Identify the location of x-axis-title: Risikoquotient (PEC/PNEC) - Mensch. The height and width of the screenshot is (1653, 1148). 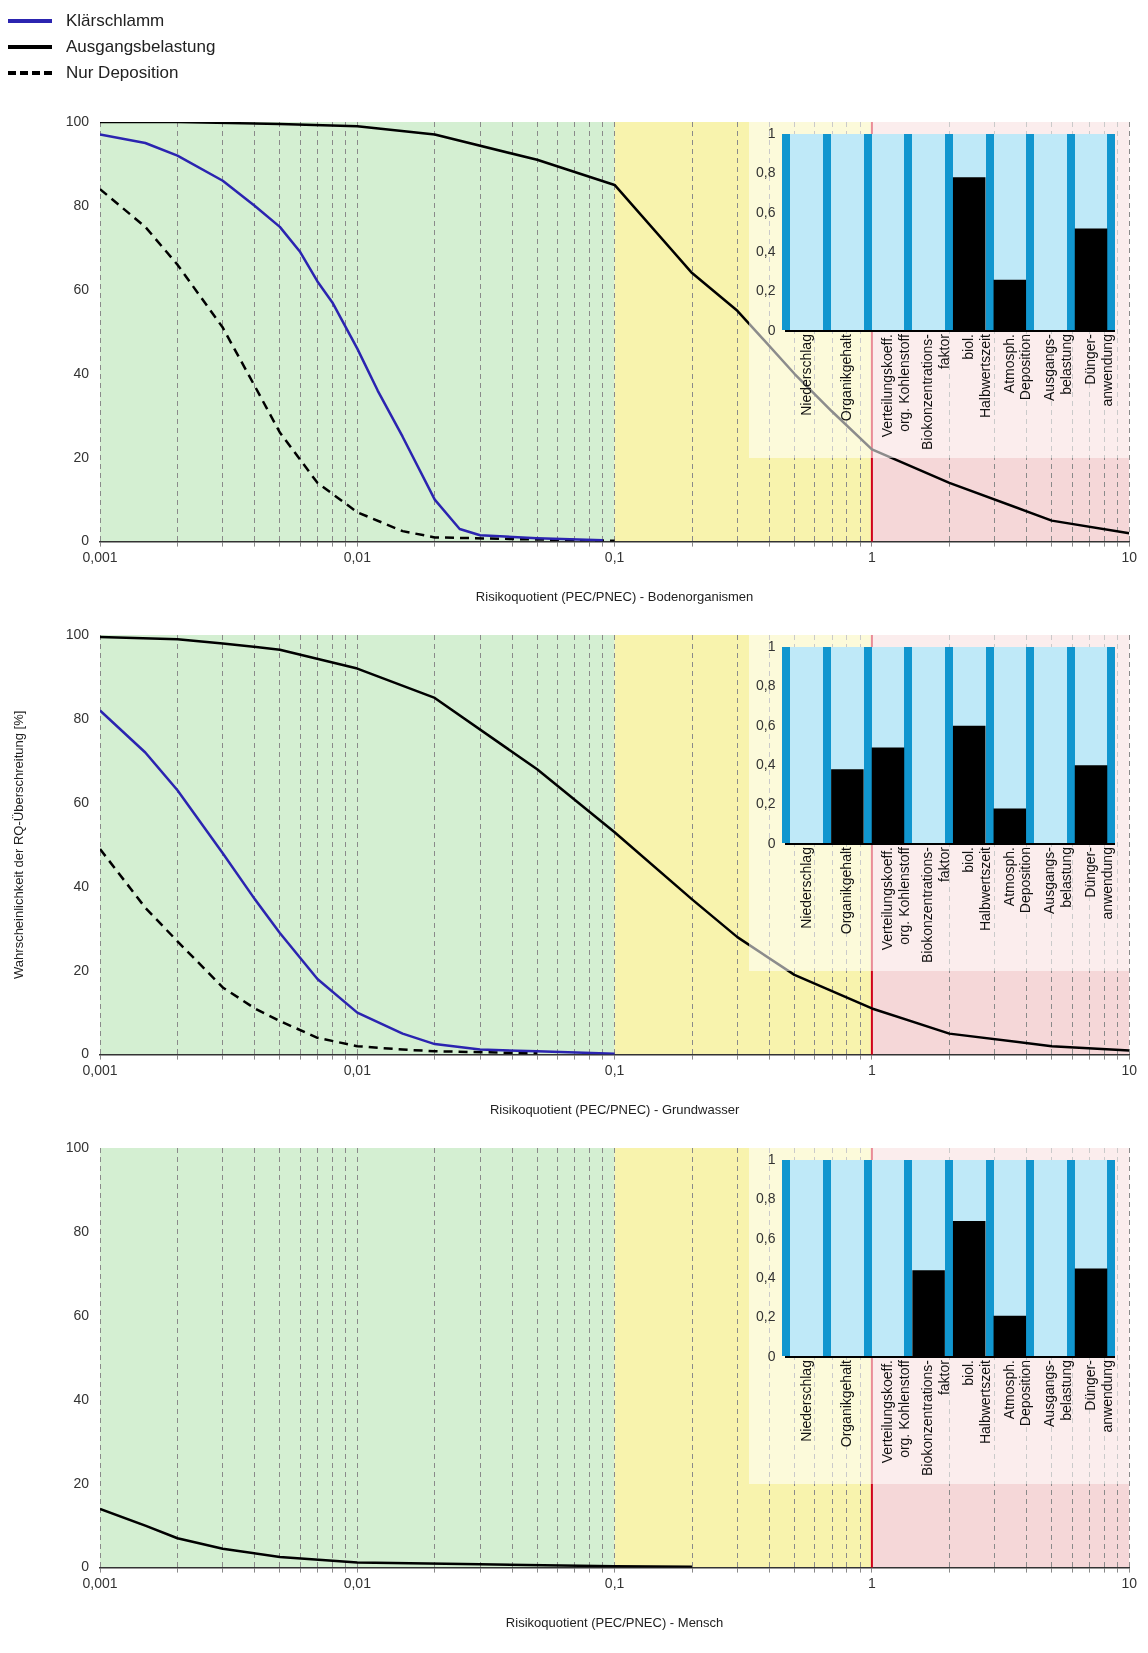
(614, 1622).